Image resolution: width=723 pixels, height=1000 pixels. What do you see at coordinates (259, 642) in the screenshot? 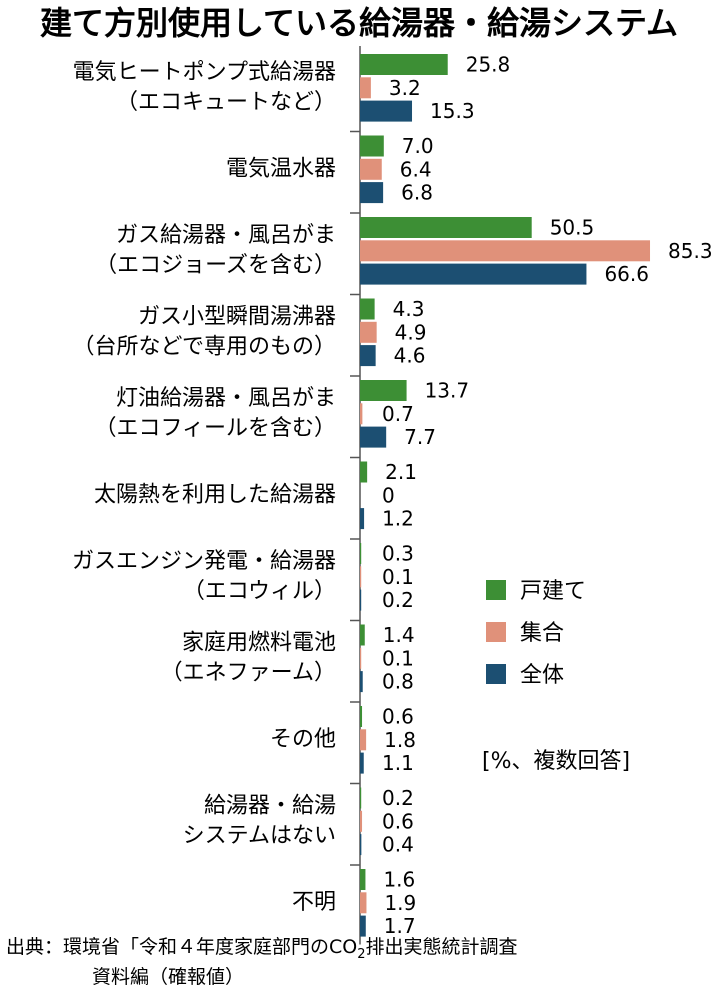
I see `category-label: 家庭用燃料電池` at bounding box center [259, 642].